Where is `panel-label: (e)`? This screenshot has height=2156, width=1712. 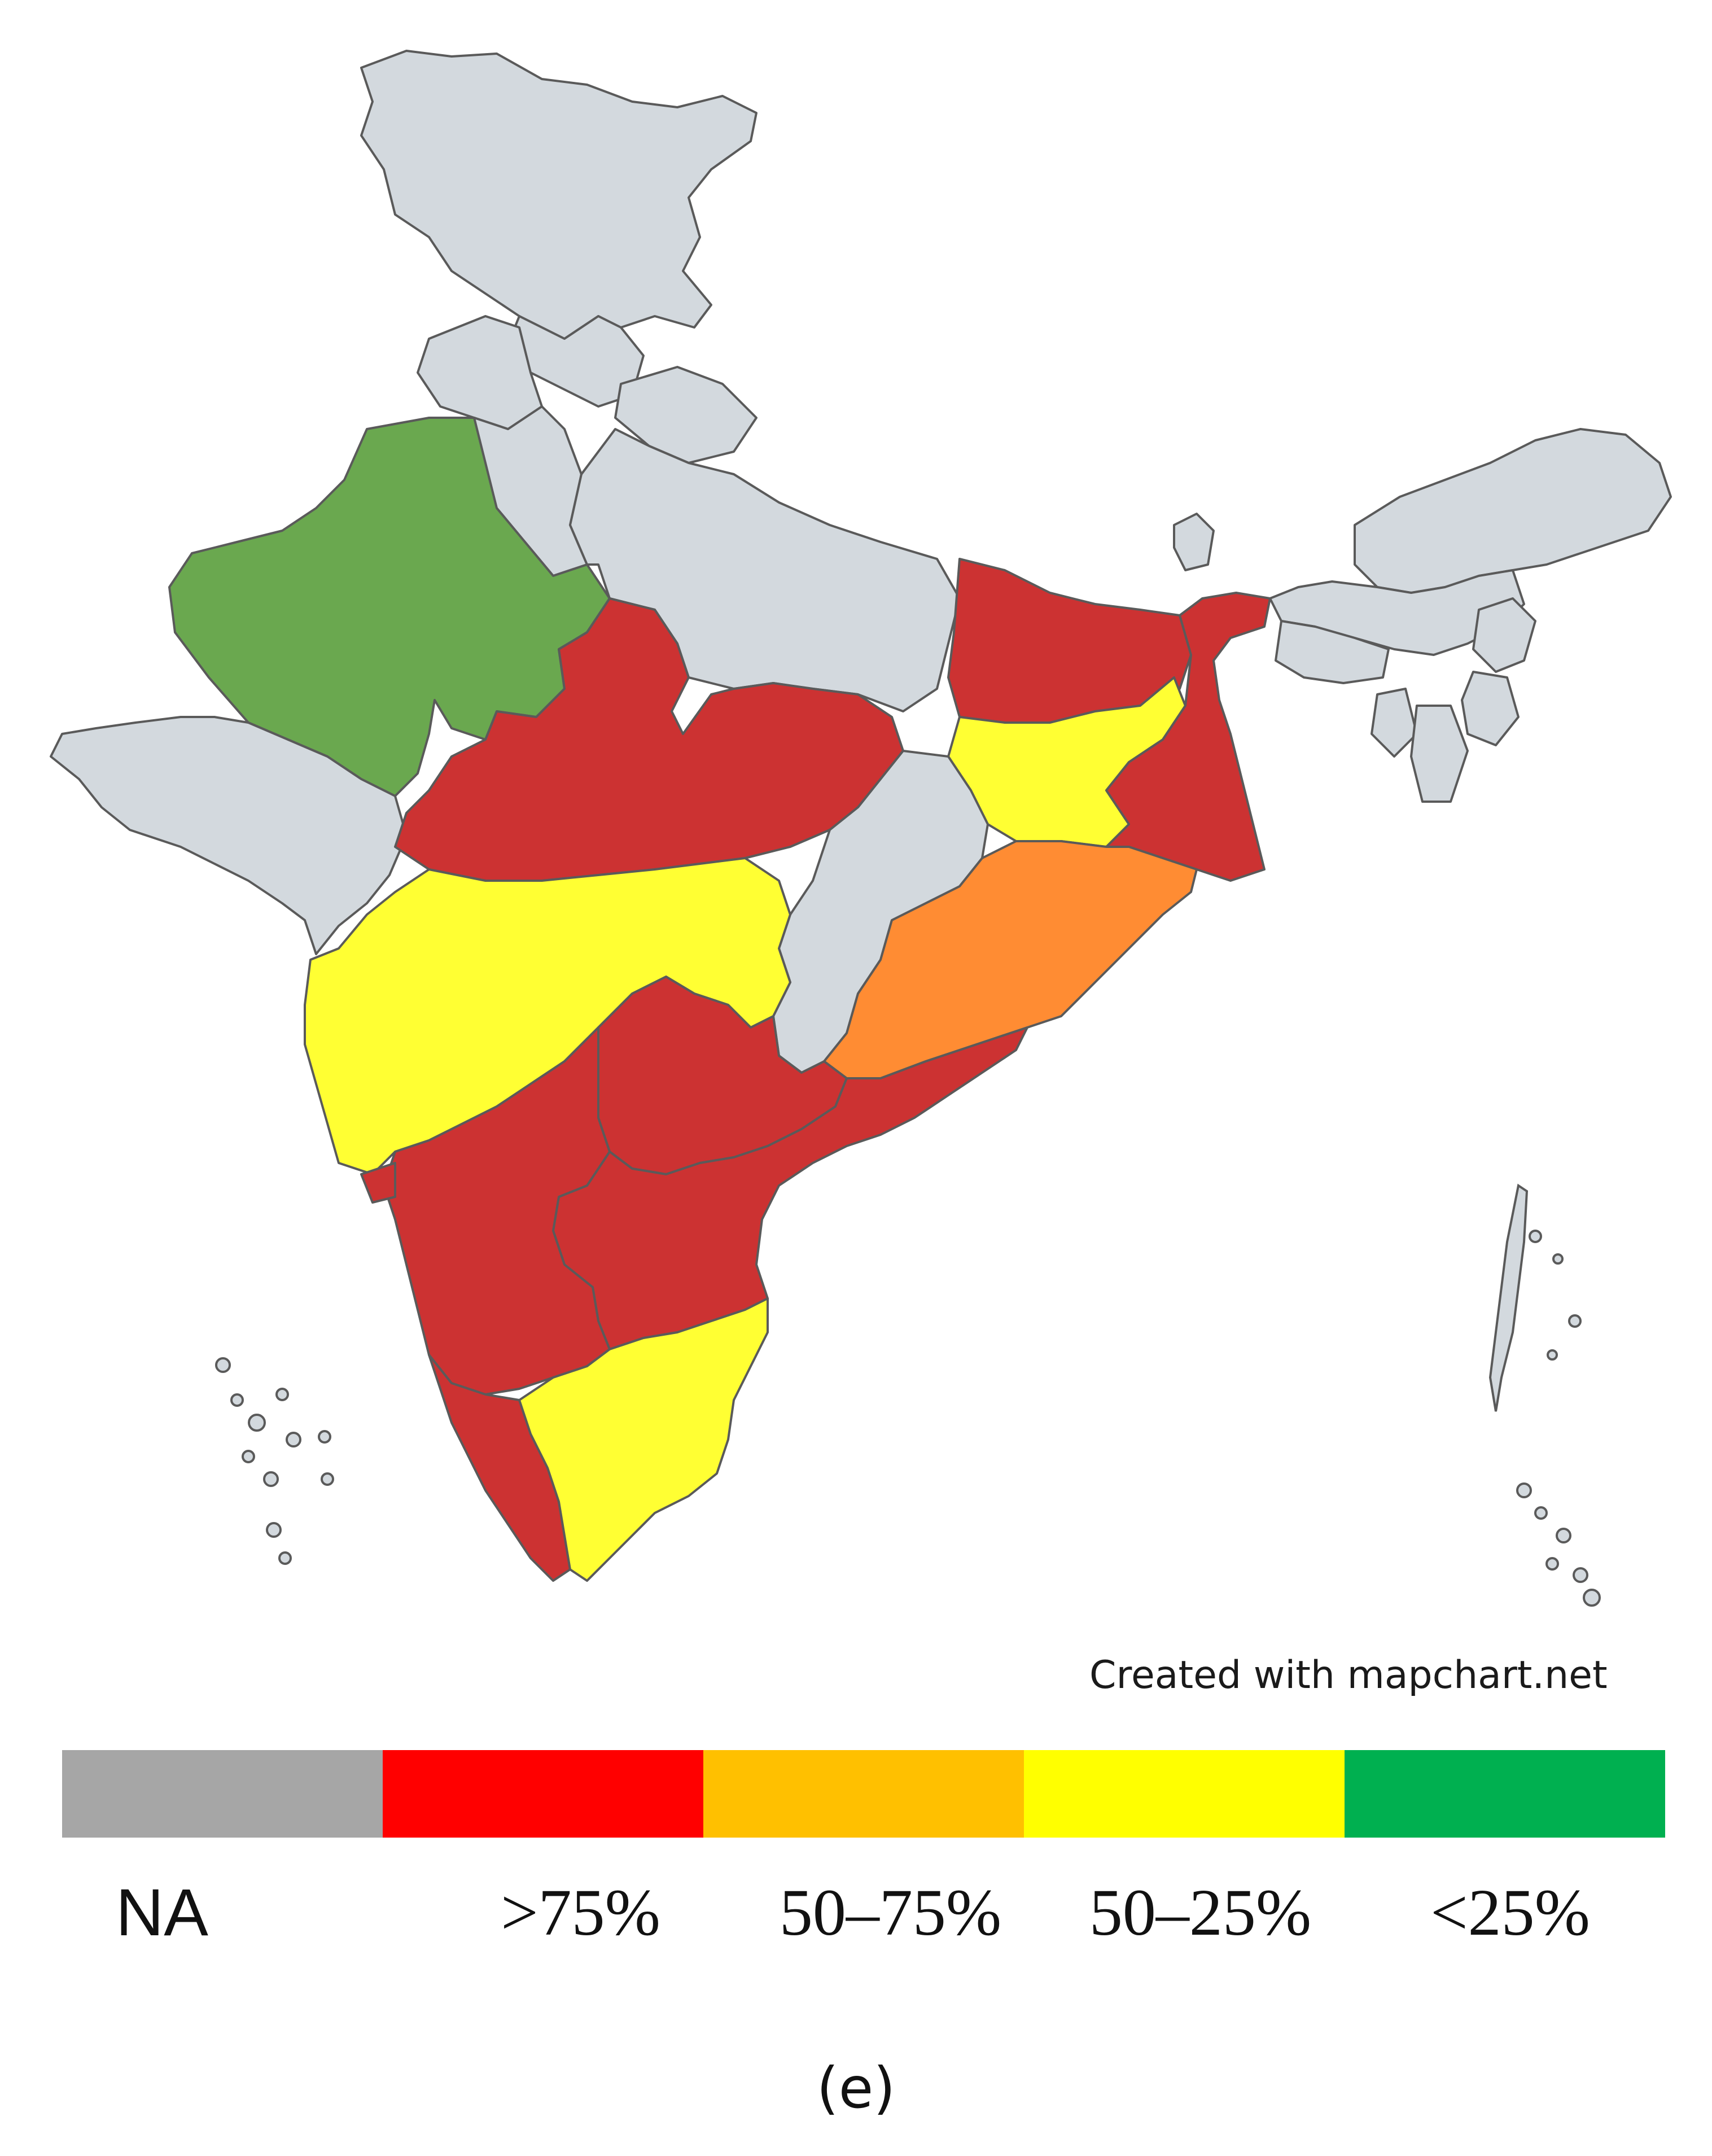 panel-label: (e) is located at coordinates (856, 2088).